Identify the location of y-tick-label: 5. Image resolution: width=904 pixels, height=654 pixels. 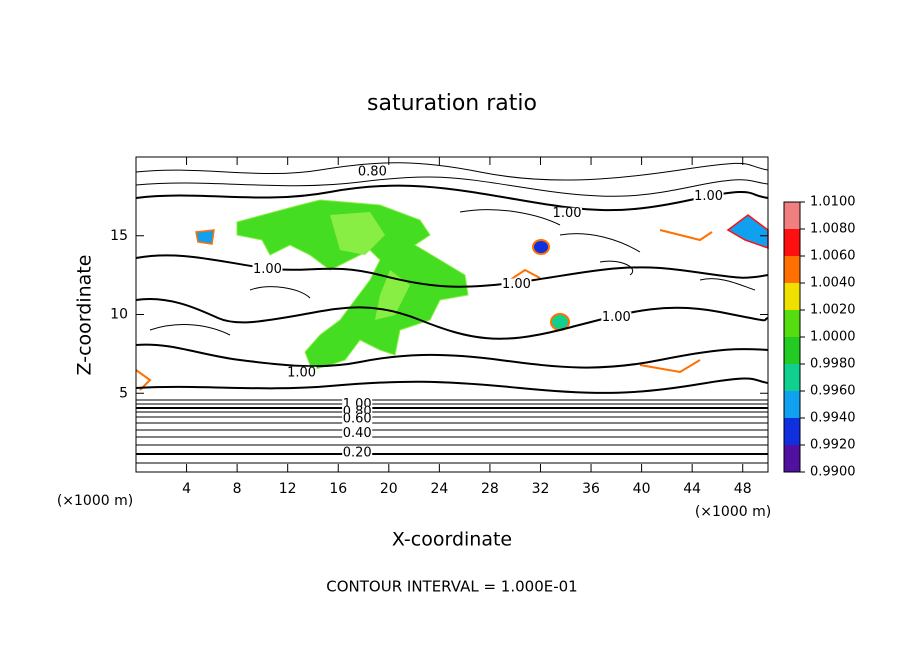
(123, 393).